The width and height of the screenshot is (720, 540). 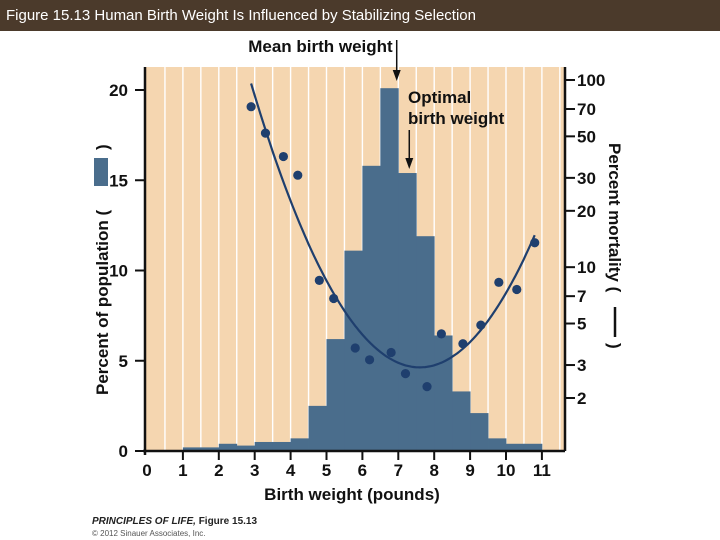 I want to click on x-tick-label: 10, so click(x=506, y=470).